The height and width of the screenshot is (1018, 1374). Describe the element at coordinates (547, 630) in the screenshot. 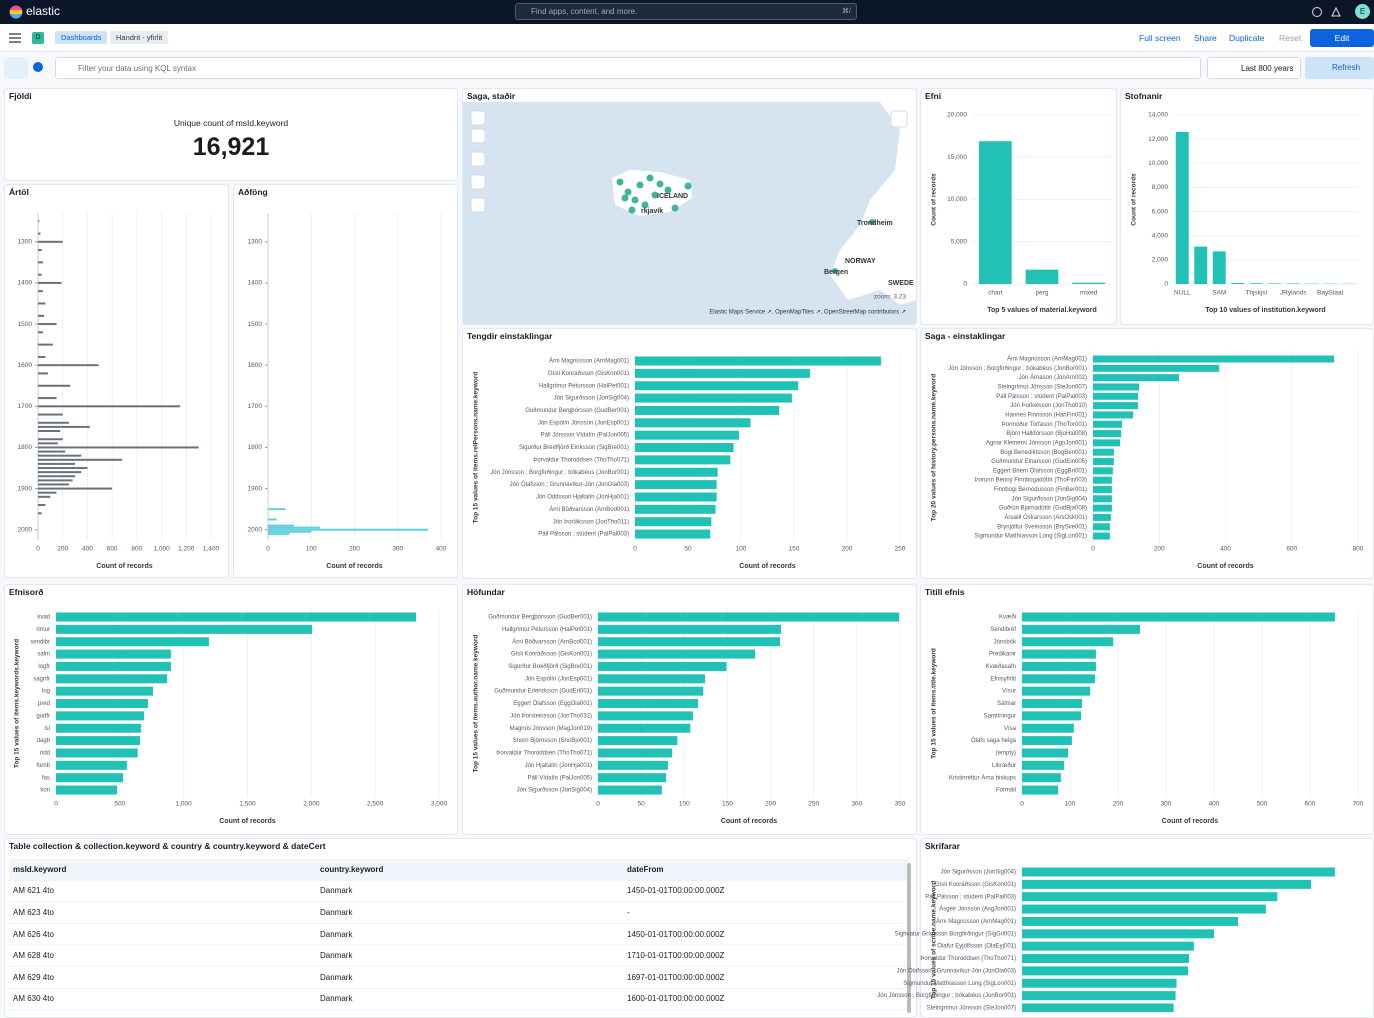

I see `y-tick-label: Hallgrímur Pétursson (HalPet001)` at that location.